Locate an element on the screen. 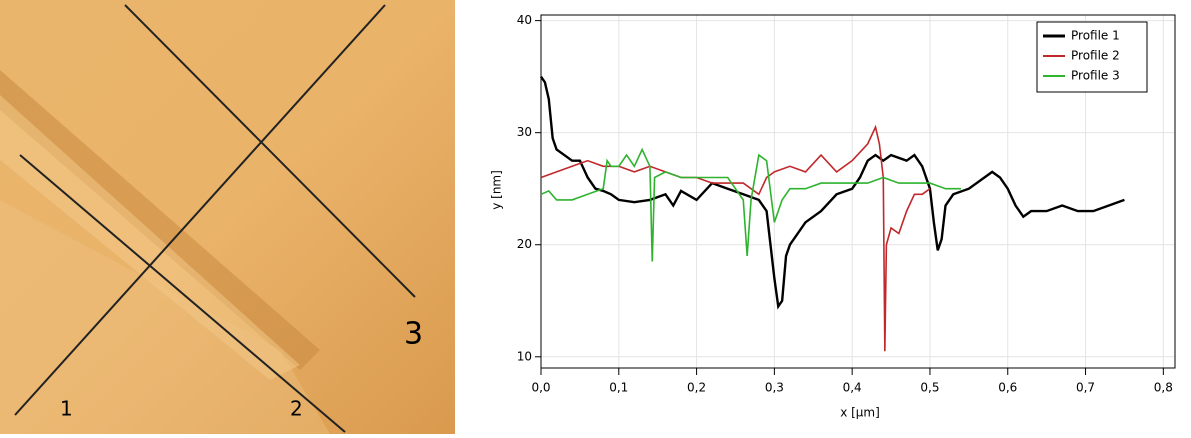 The image size is (1191, 438). data-line is located at coordinates (751, 204).